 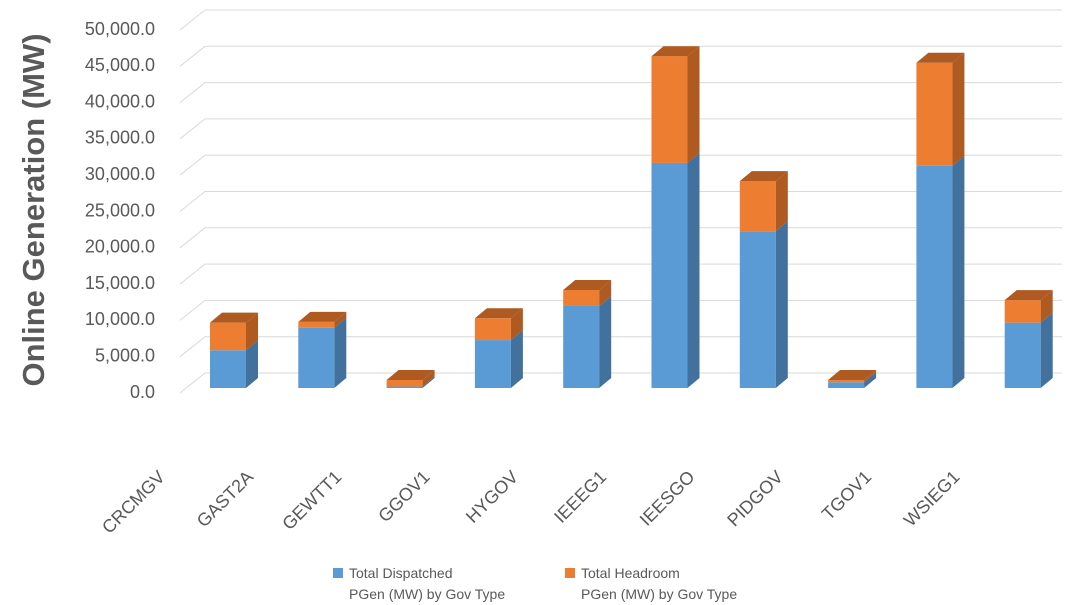 What do you see at coordinates (120, 247) in the screenshot?
I see `y-tick-label: 20,000.0` at bounding box center [120, 247].